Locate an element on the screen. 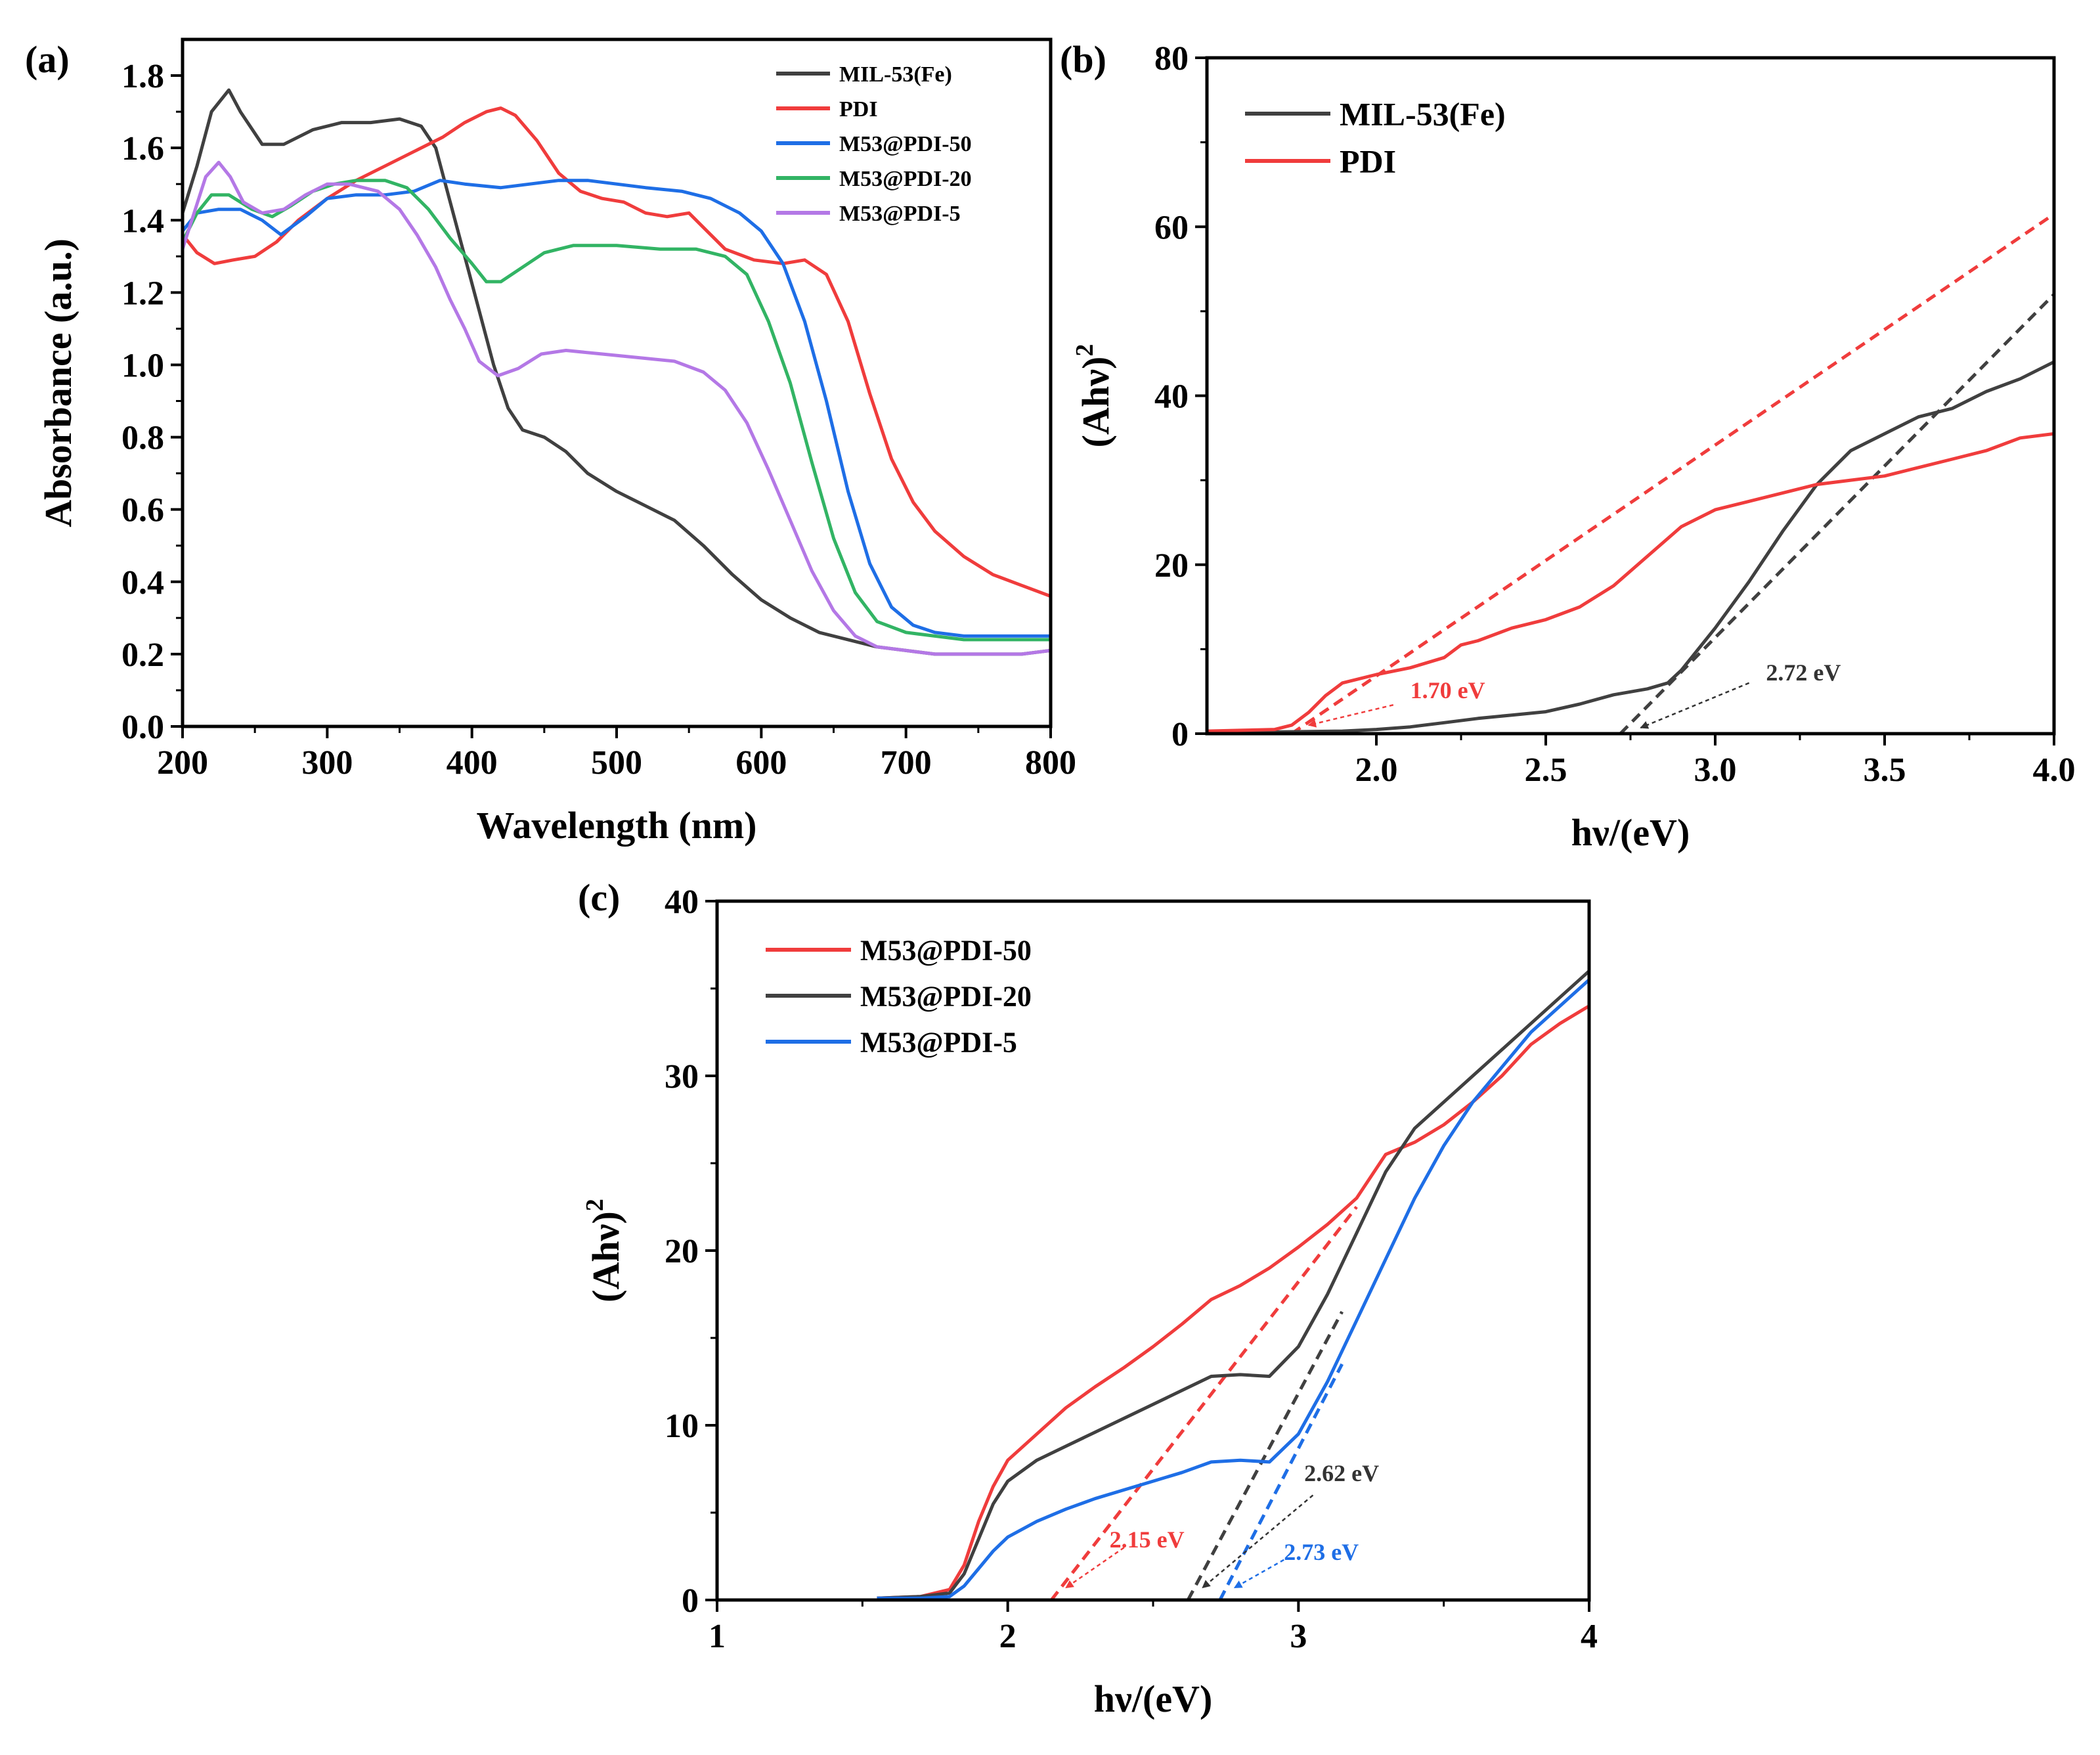 This screenshot has height=1755, width=2100. x-tick-label: 3 is located at coordinates (1298, 1636).